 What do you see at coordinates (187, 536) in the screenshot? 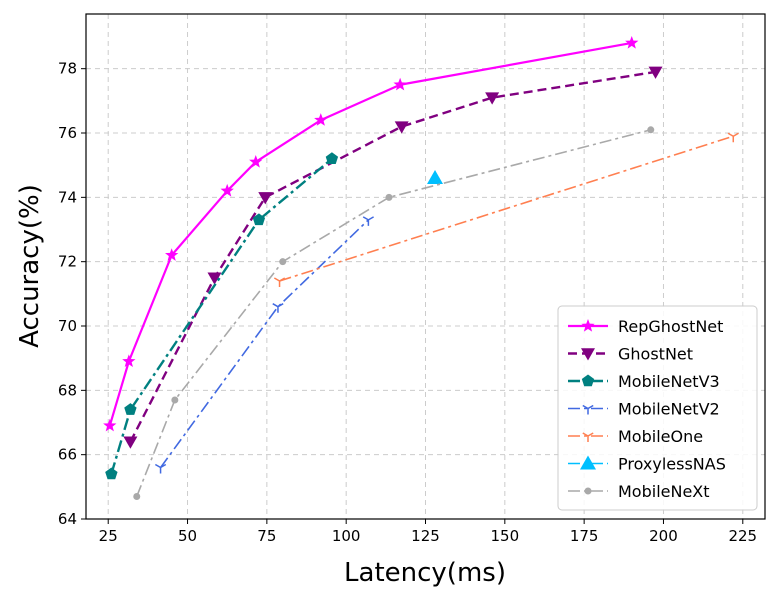
I see `x-tick-label: 50` at bounding box center [187, 536].